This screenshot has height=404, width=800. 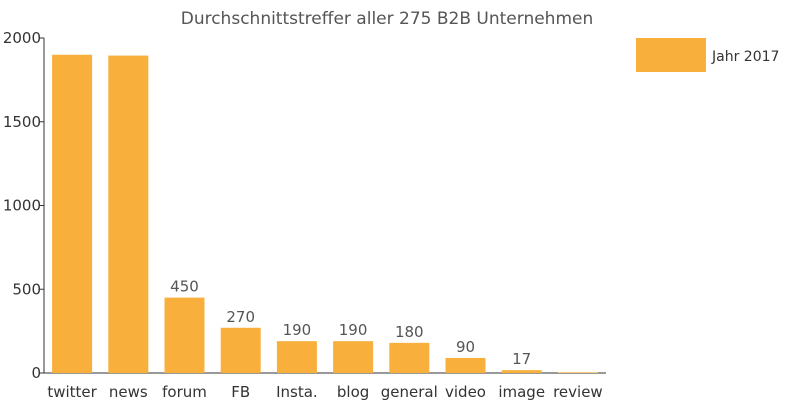 What do you see at coordinates (671, 55) in the screenshot?
I see `legend-swatch` at bounding box center [671, 55].